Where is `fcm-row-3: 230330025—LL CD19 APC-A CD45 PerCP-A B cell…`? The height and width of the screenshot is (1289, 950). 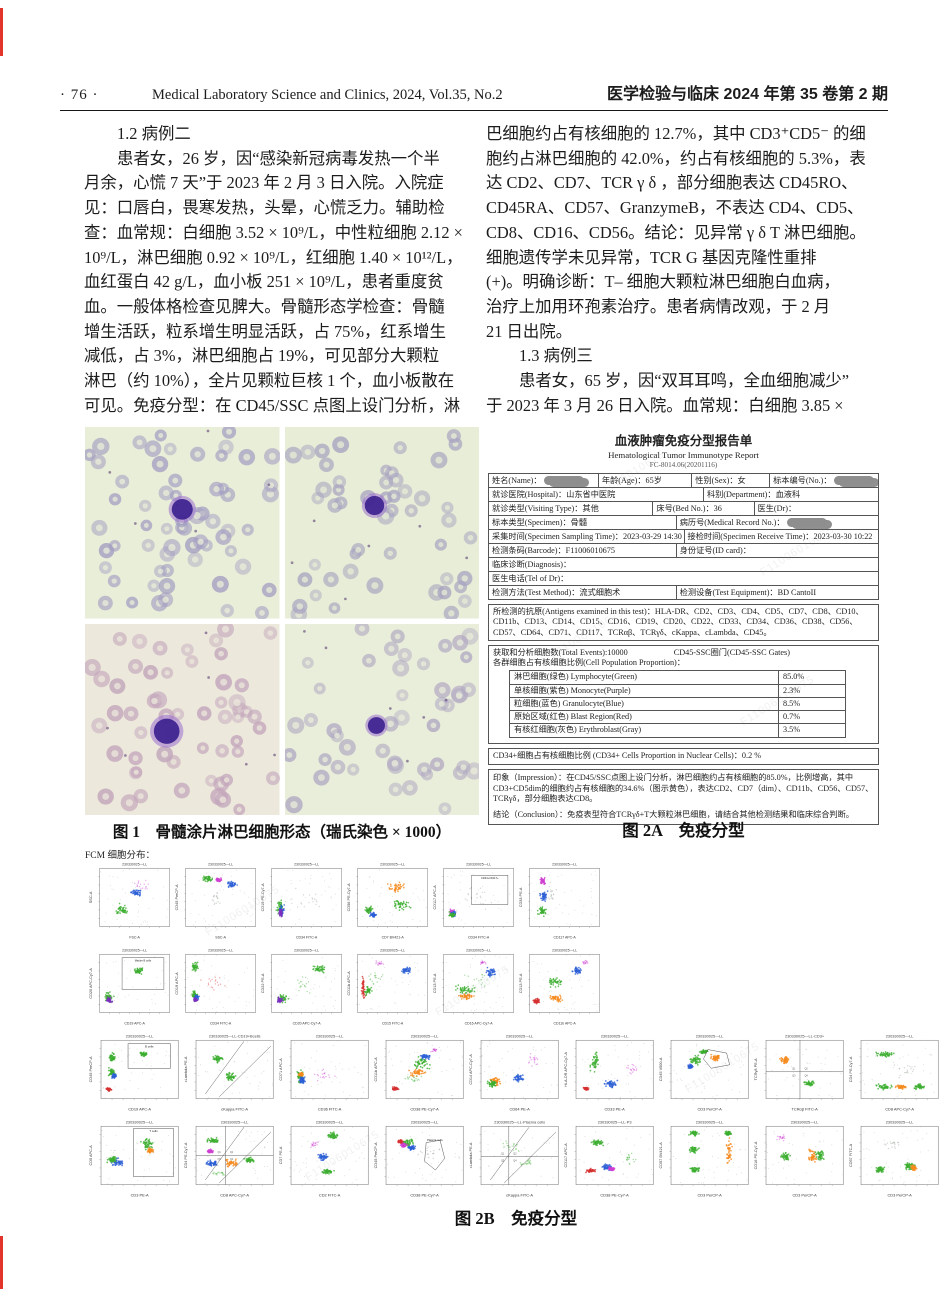 fcm-row-3: 230330025—LL CD19 APC-A CD45 PerCP-A B cell… is located at coordinates (514, 1074).